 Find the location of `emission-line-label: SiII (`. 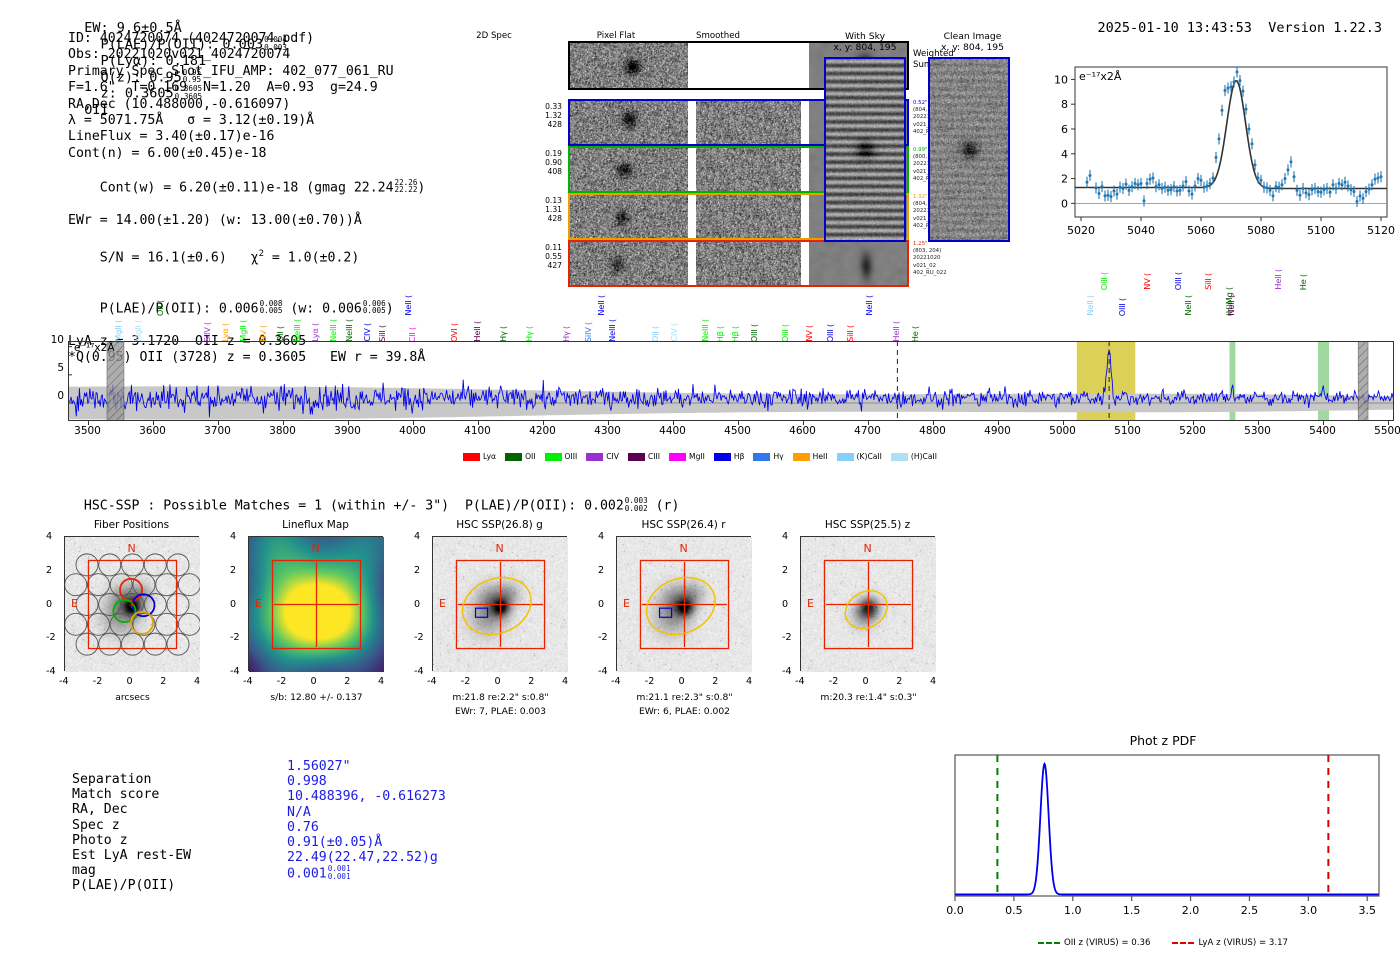

emission-line-label: SiII ( is located at coordinates (1207, 281).